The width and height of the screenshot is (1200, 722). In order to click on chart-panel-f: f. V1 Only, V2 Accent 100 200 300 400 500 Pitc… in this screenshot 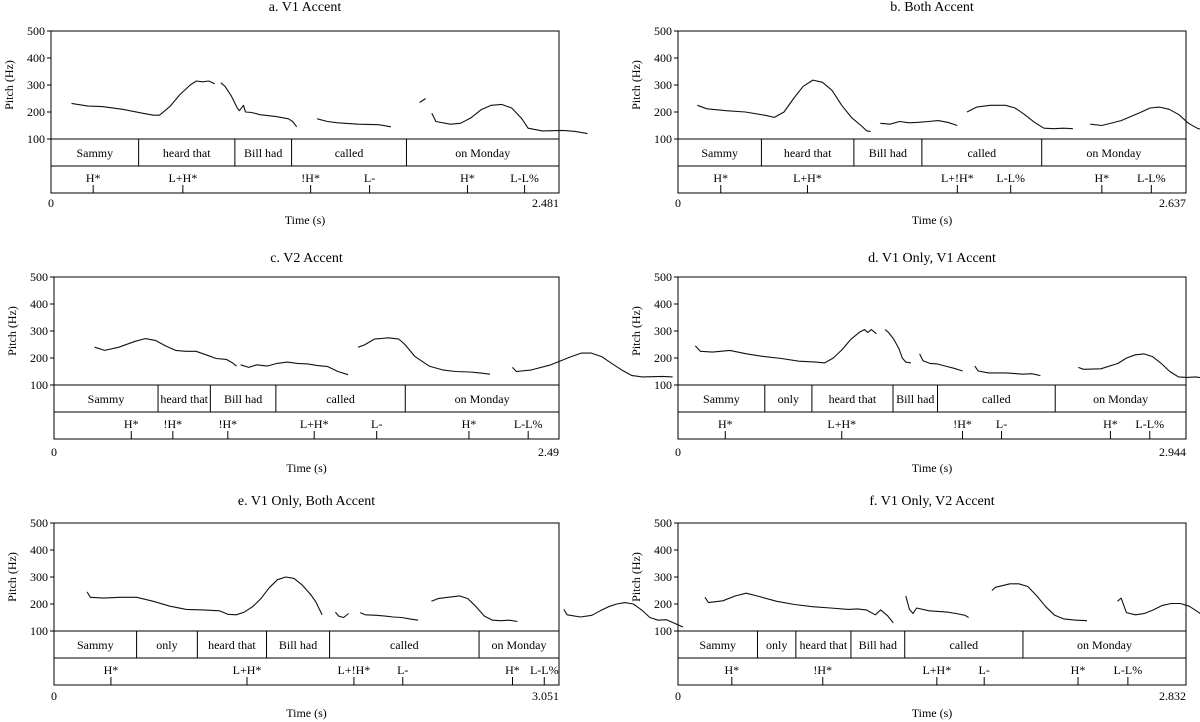, I will do `click(914, 607)`.